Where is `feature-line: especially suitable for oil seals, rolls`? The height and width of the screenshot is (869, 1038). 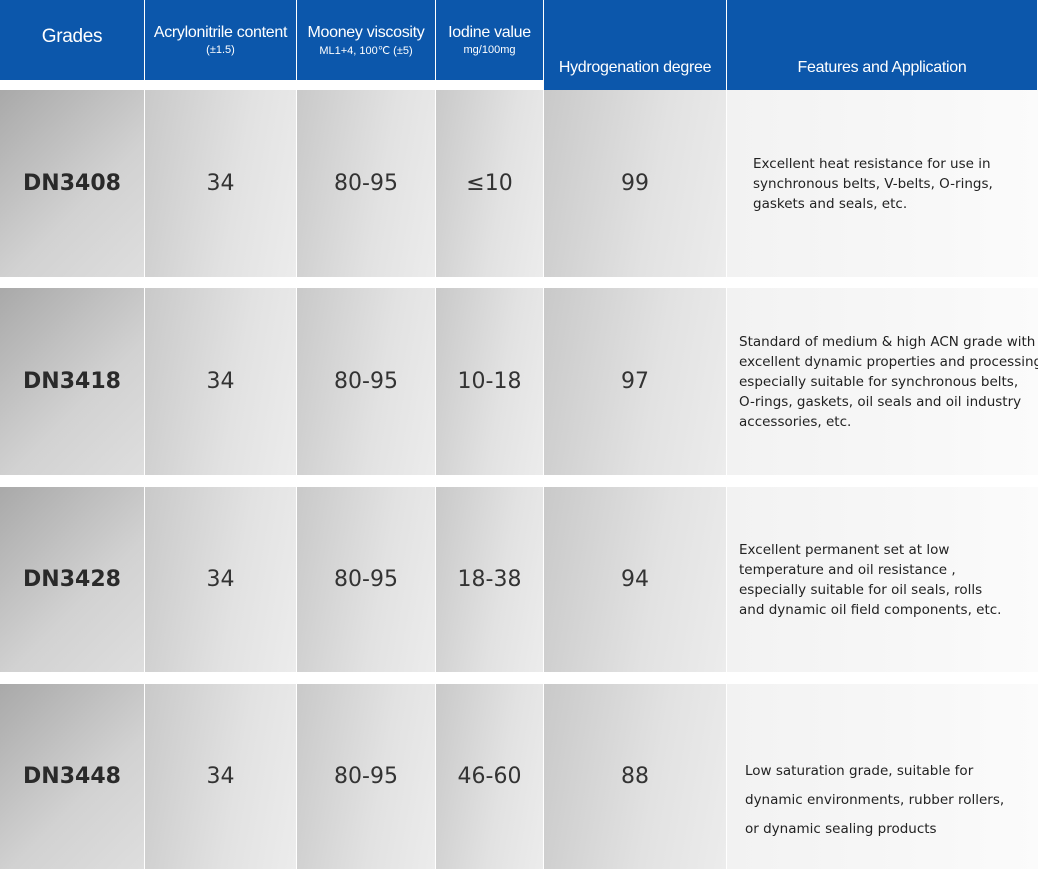
feature-line: especially suitable for oil seals, rolls is located at coordinates (861, 589).